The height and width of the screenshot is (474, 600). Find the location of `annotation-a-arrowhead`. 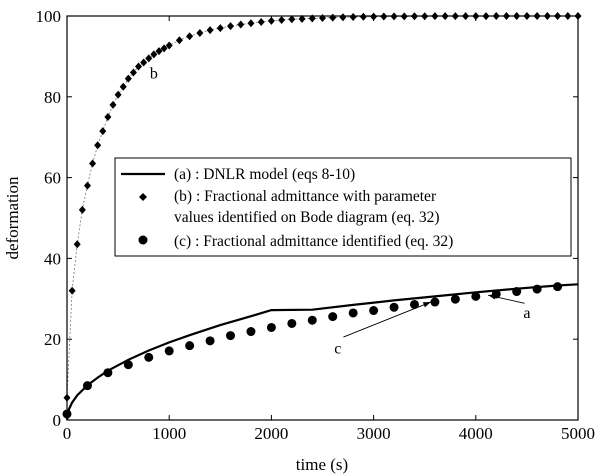

annotation-a-arrowhead is located at coordinates (492, 297).